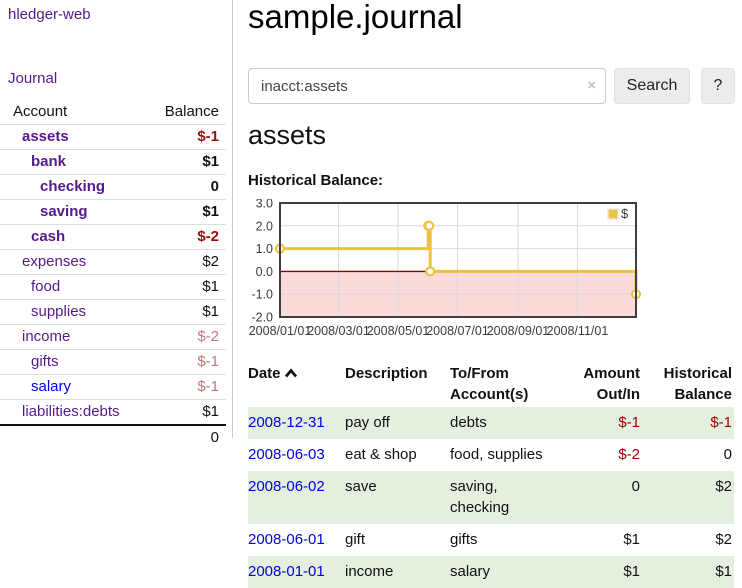 Image resolution: width=742 pixels, height=588 pixels. I want to click on table-row: 2008-06-02 save saving, checking 0 $2, so click(491, 497).